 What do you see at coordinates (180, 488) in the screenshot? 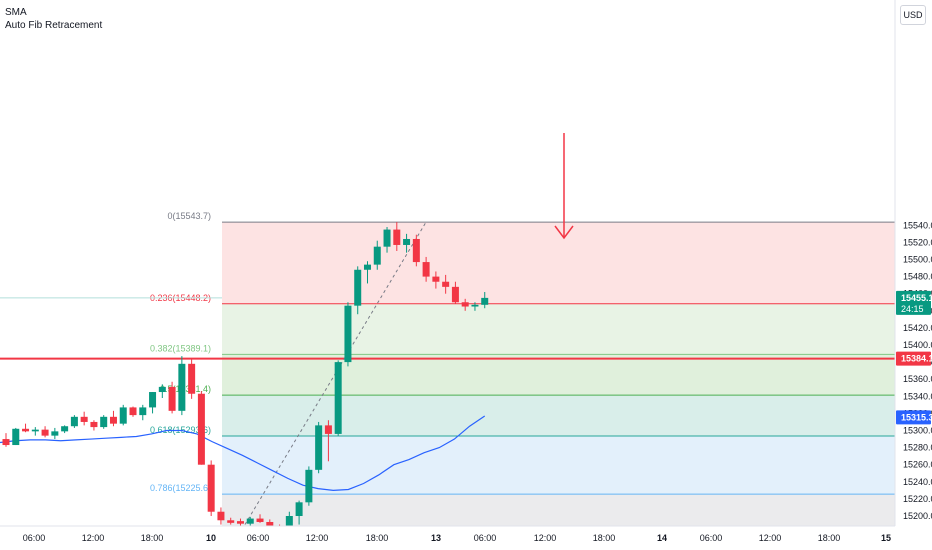
I see `fib-level-label: 0.786(15225.6)` at bounding box center [180, 488].